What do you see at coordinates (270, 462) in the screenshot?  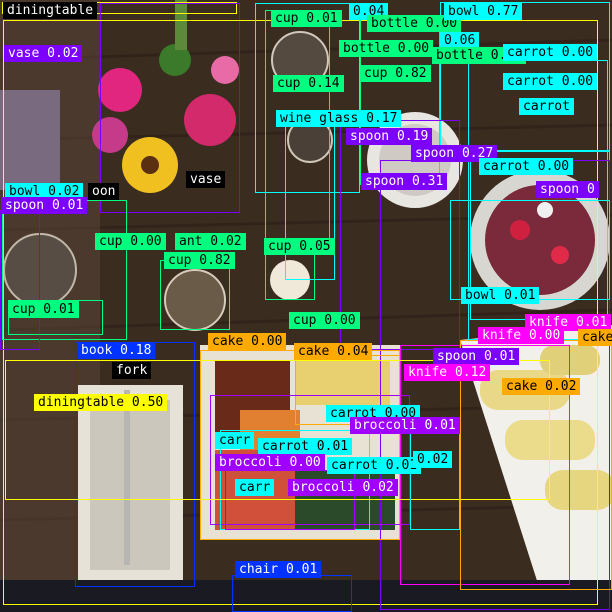 I see `detection-label-broccoli: broccoli 0.00` at bounding box center [270, 462].